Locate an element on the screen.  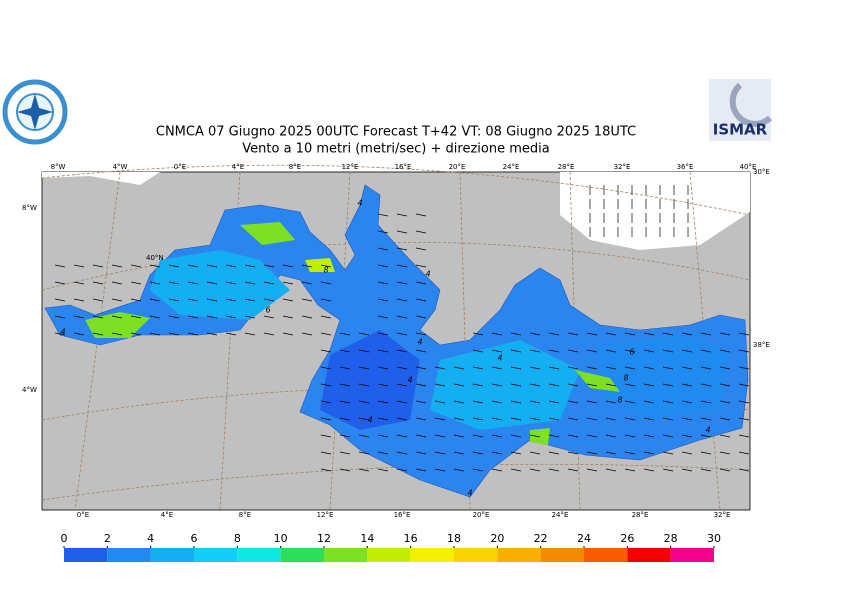
lon-label: 20°E is located at coordinates (457, 167).